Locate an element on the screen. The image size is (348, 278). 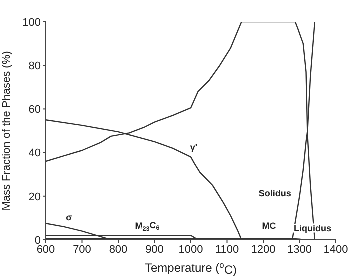
annotation: γ' is located at coordinates (194, 147).